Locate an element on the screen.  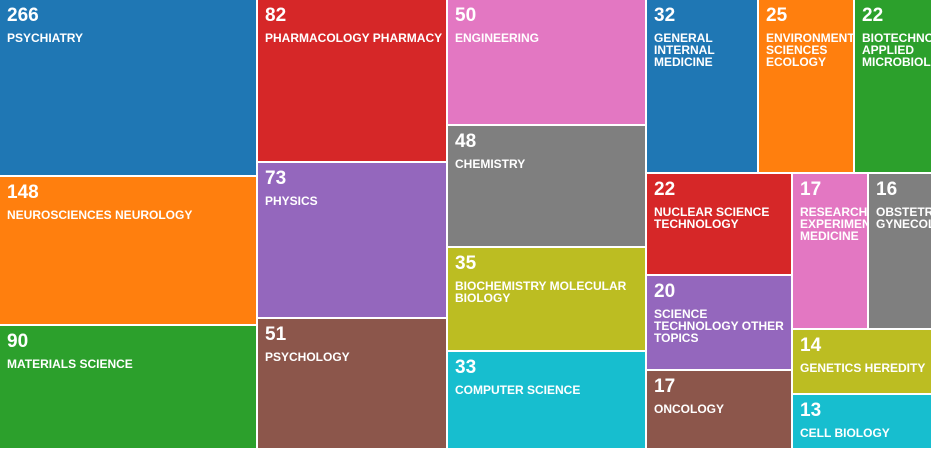
tile-label: CHEMISTRY is located at coordinates (490, 164).